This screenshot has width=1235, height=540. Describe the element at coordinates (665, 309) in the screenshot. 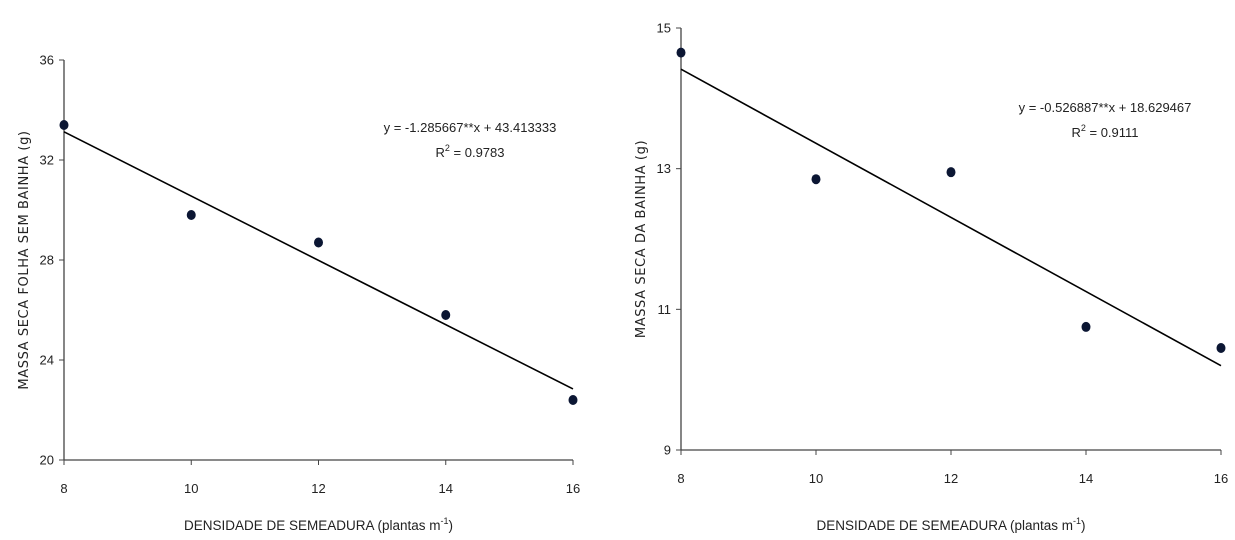

I see `y-tick-label: 11` at that location.